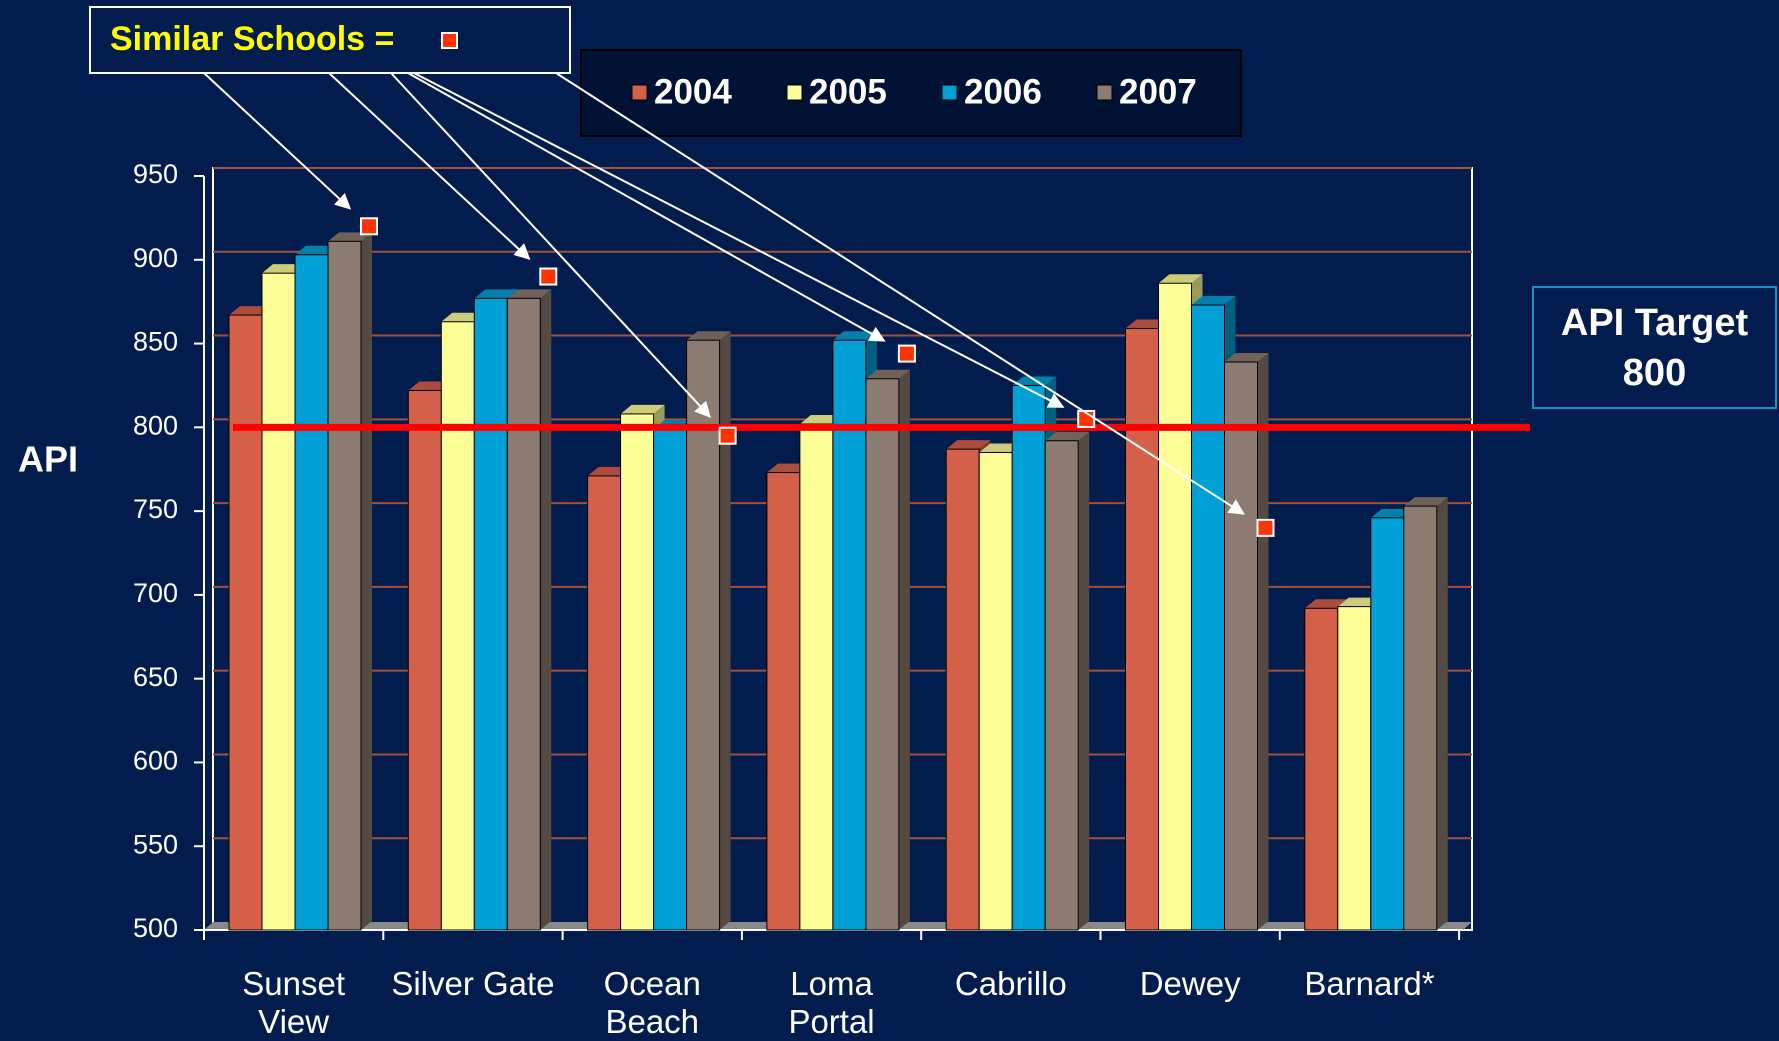 The height and width of the screenshot is (1041, 1779). Describe the element at coordinates (911, 93) in the screenshot. I see `legend-box` at that location.